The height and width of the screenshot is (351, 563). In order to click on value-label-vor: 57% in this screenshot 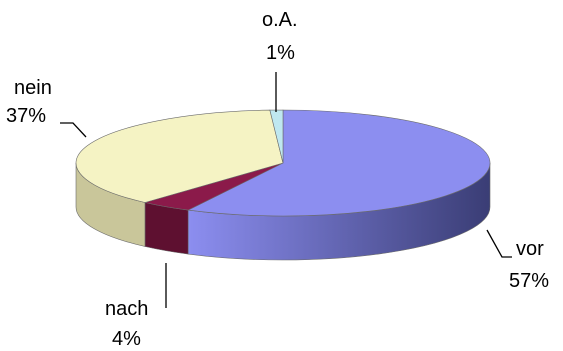, I will do `click(529, 281)`.